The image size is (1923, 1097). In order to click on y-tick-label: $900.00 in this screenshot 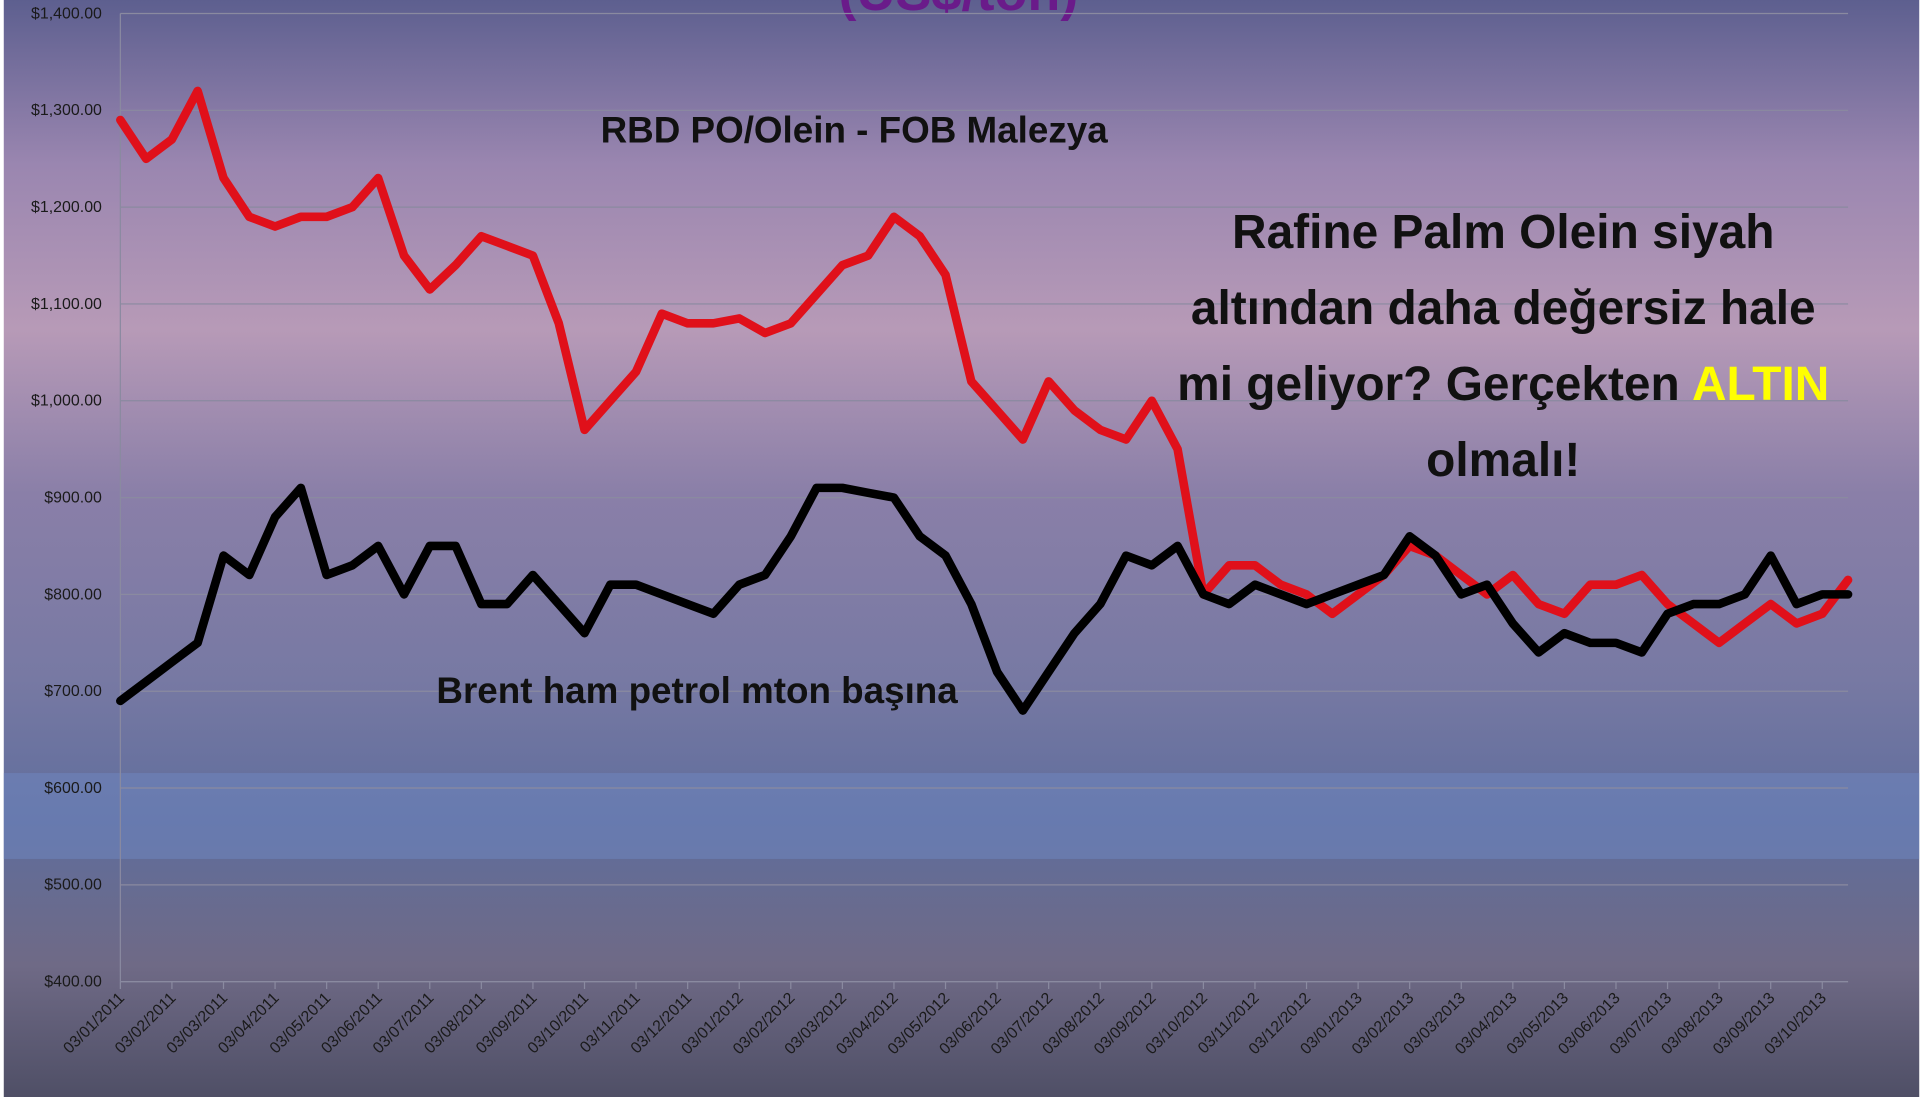, I will do `click(73, 497)`.